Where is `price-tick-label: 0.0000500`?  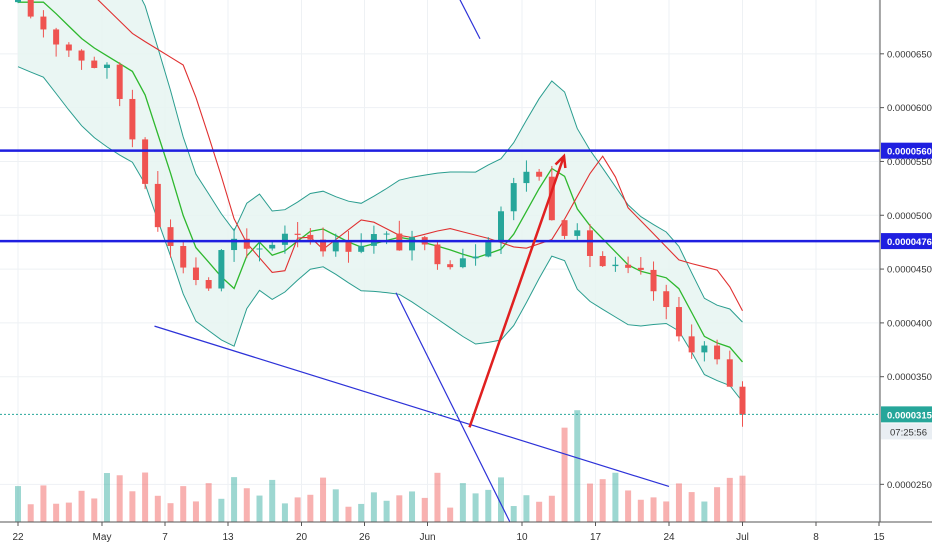 price-tick-label: 0.0000500 is located at coordinates (909, 216).